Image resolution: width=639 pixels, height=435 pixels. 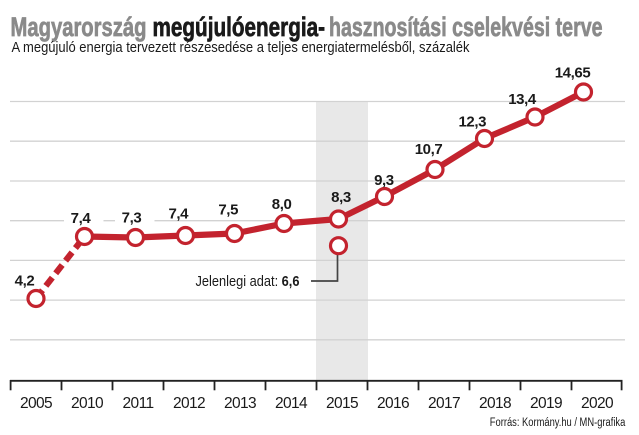 I want to click on svg-text: 2010, so click(x=87, y=403).